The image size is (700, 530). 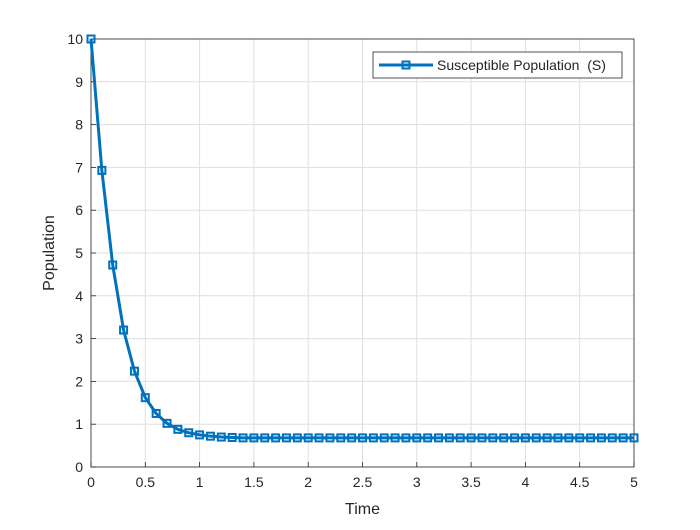 What do you see at coordinates (49, 253) in the screenshot?
I see `y-axis-label: Population` at bounding box center [49, 253].